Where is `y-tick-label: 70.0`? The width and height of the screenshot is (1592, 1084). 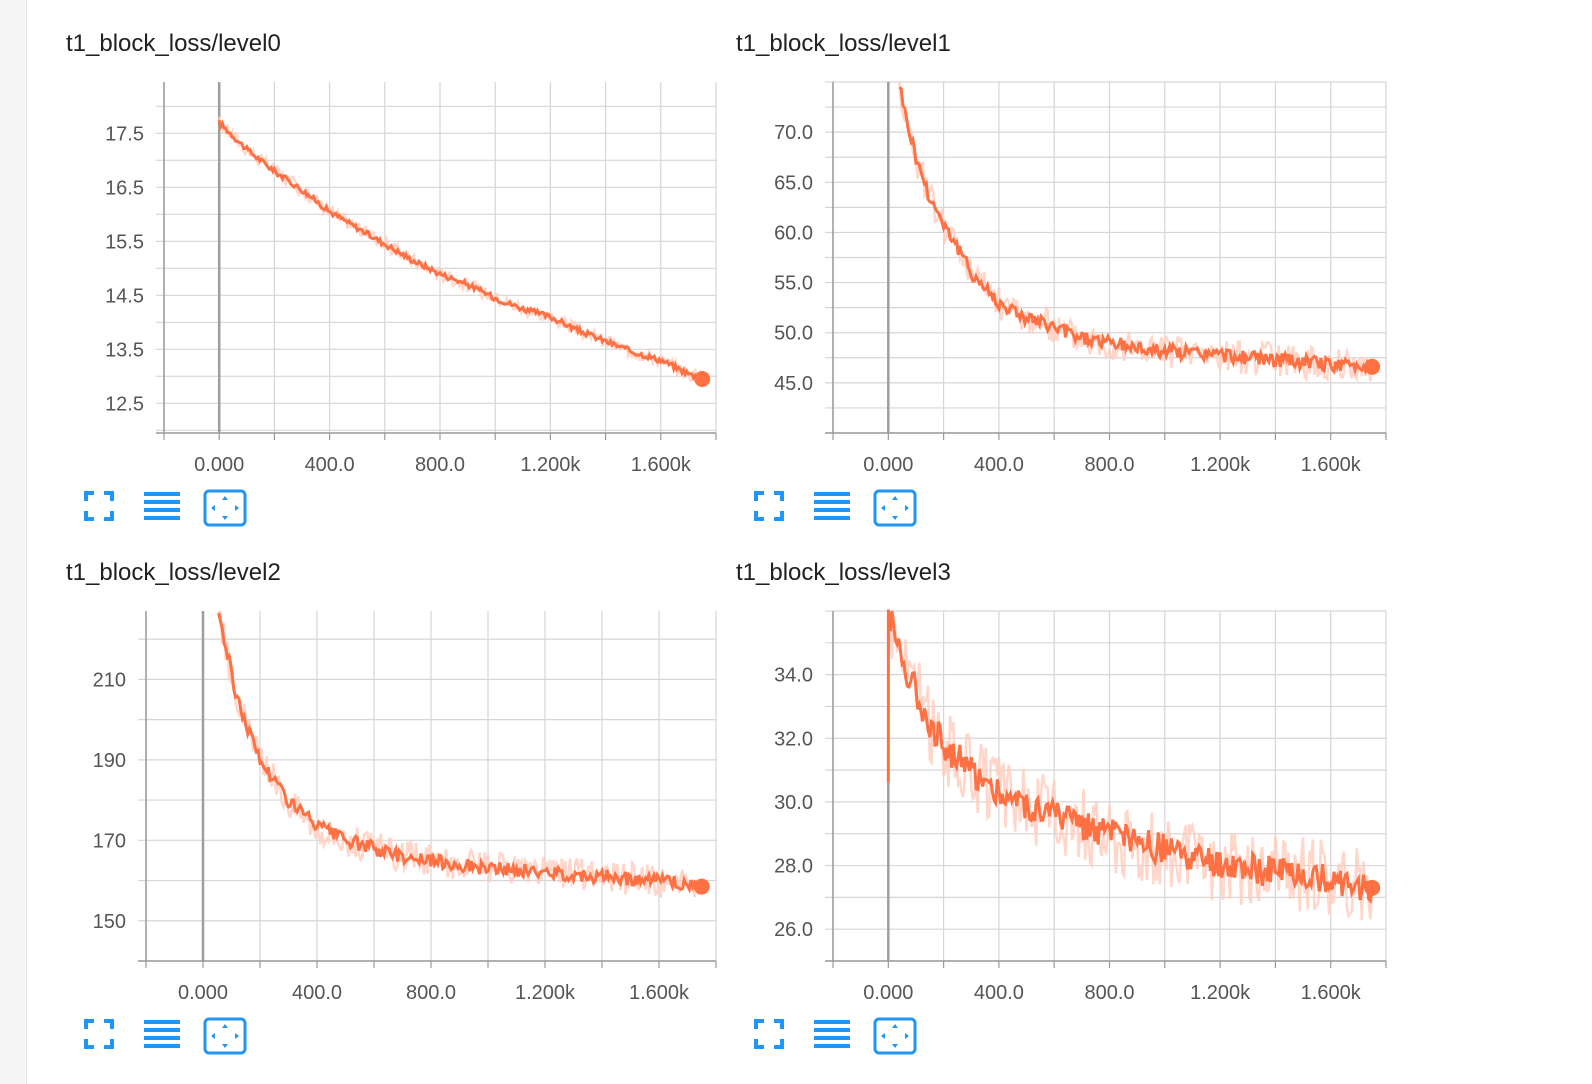
y-tick-label: 70.0 is located at coordinates (793, 133).